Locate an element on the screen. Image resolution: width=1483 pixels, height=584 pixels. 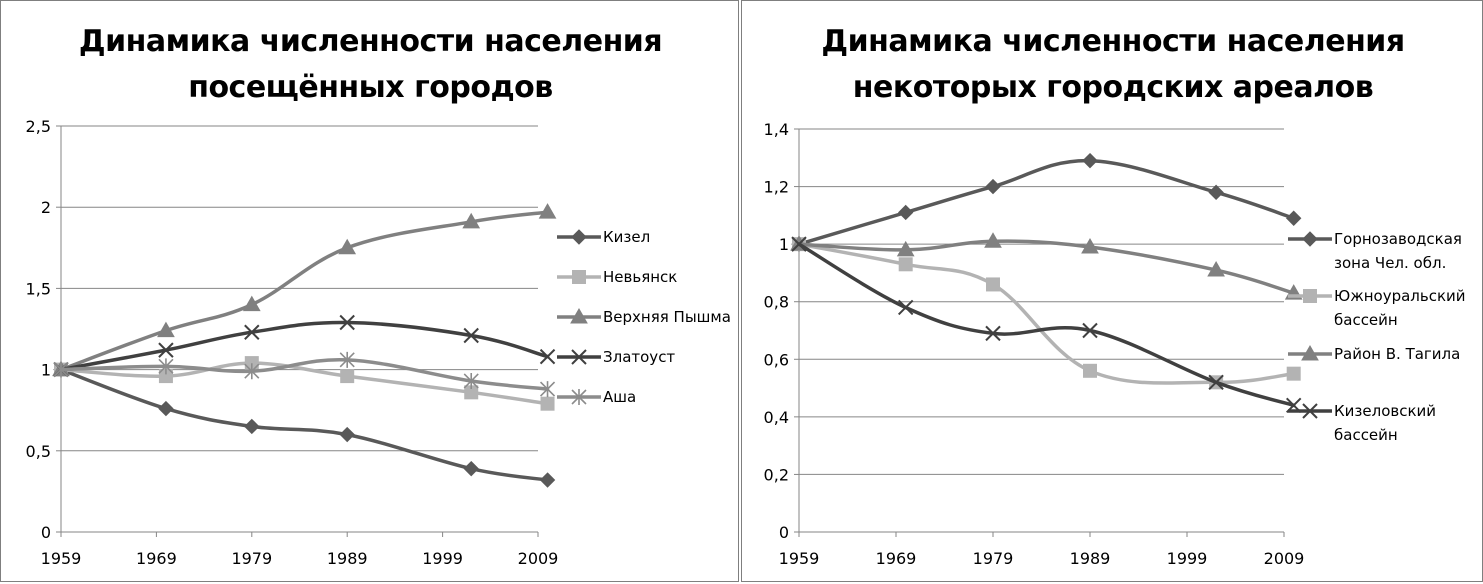
series-горнозаводская-зона-чел-обл is located at coordinates (1046, 202).